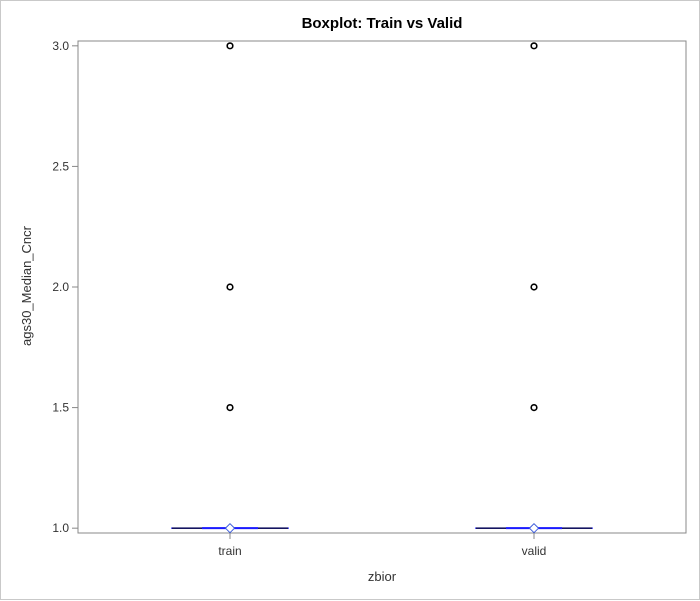 This screenshot has width=700, height=601. What do you see at coordinates (60, 46) in the screenshot?
I see `y-tick-label: 3.0` at bounding box center [60, 46].